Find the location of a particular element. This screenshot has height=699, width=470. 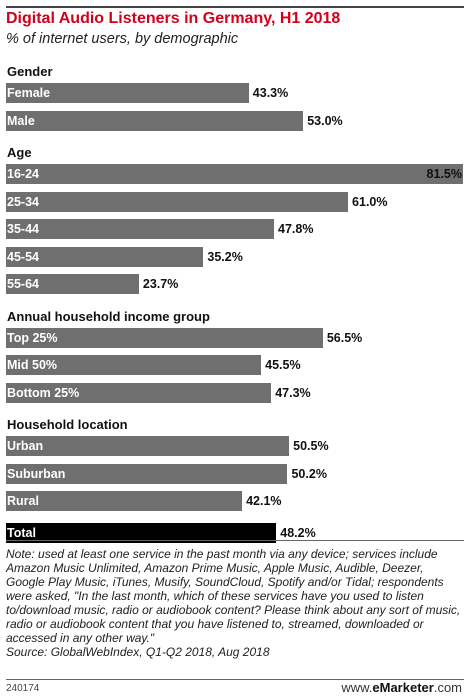

chart-subtitle: % of internet users, by demographic is located at coordinates (122, 39).